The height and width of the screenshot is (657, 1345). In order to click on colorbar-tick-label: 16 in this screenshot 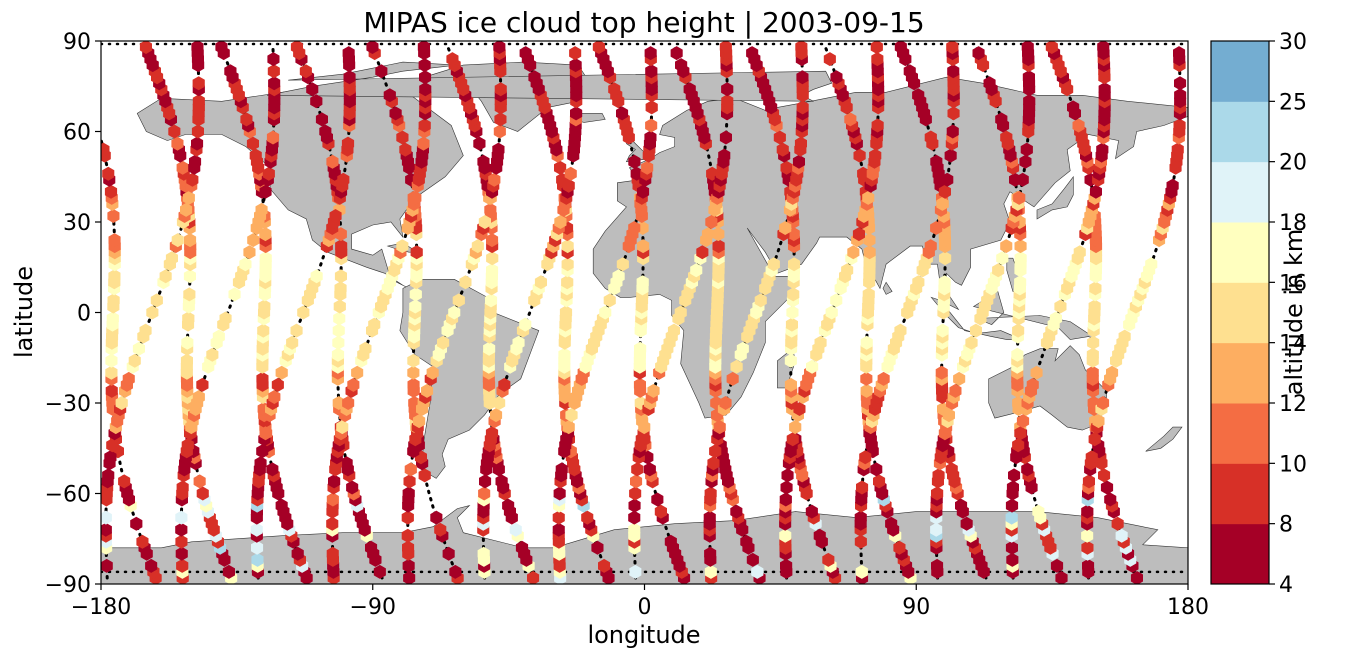, I will do `click(1293, 283)`.